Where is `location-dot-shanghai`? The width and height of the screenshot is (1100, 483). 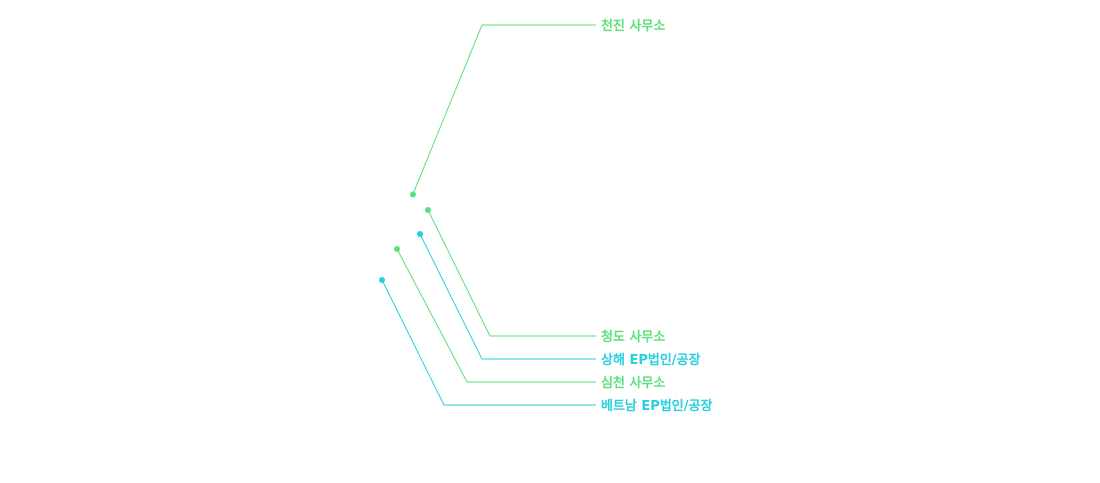 location-dot-shanghai is located at coordinates (420, 234).